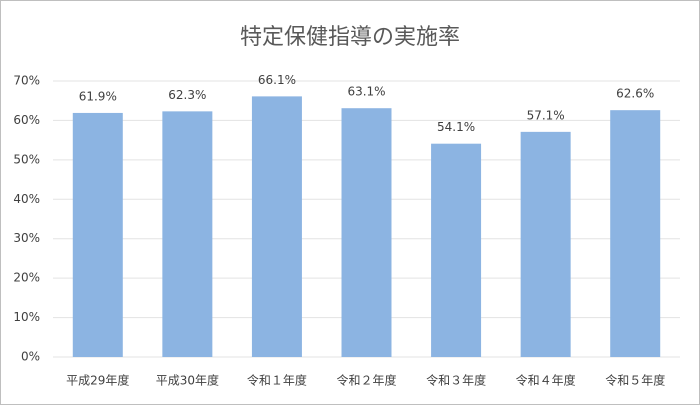  I want to click on y-tick-label: 60%, so click(26, 120).